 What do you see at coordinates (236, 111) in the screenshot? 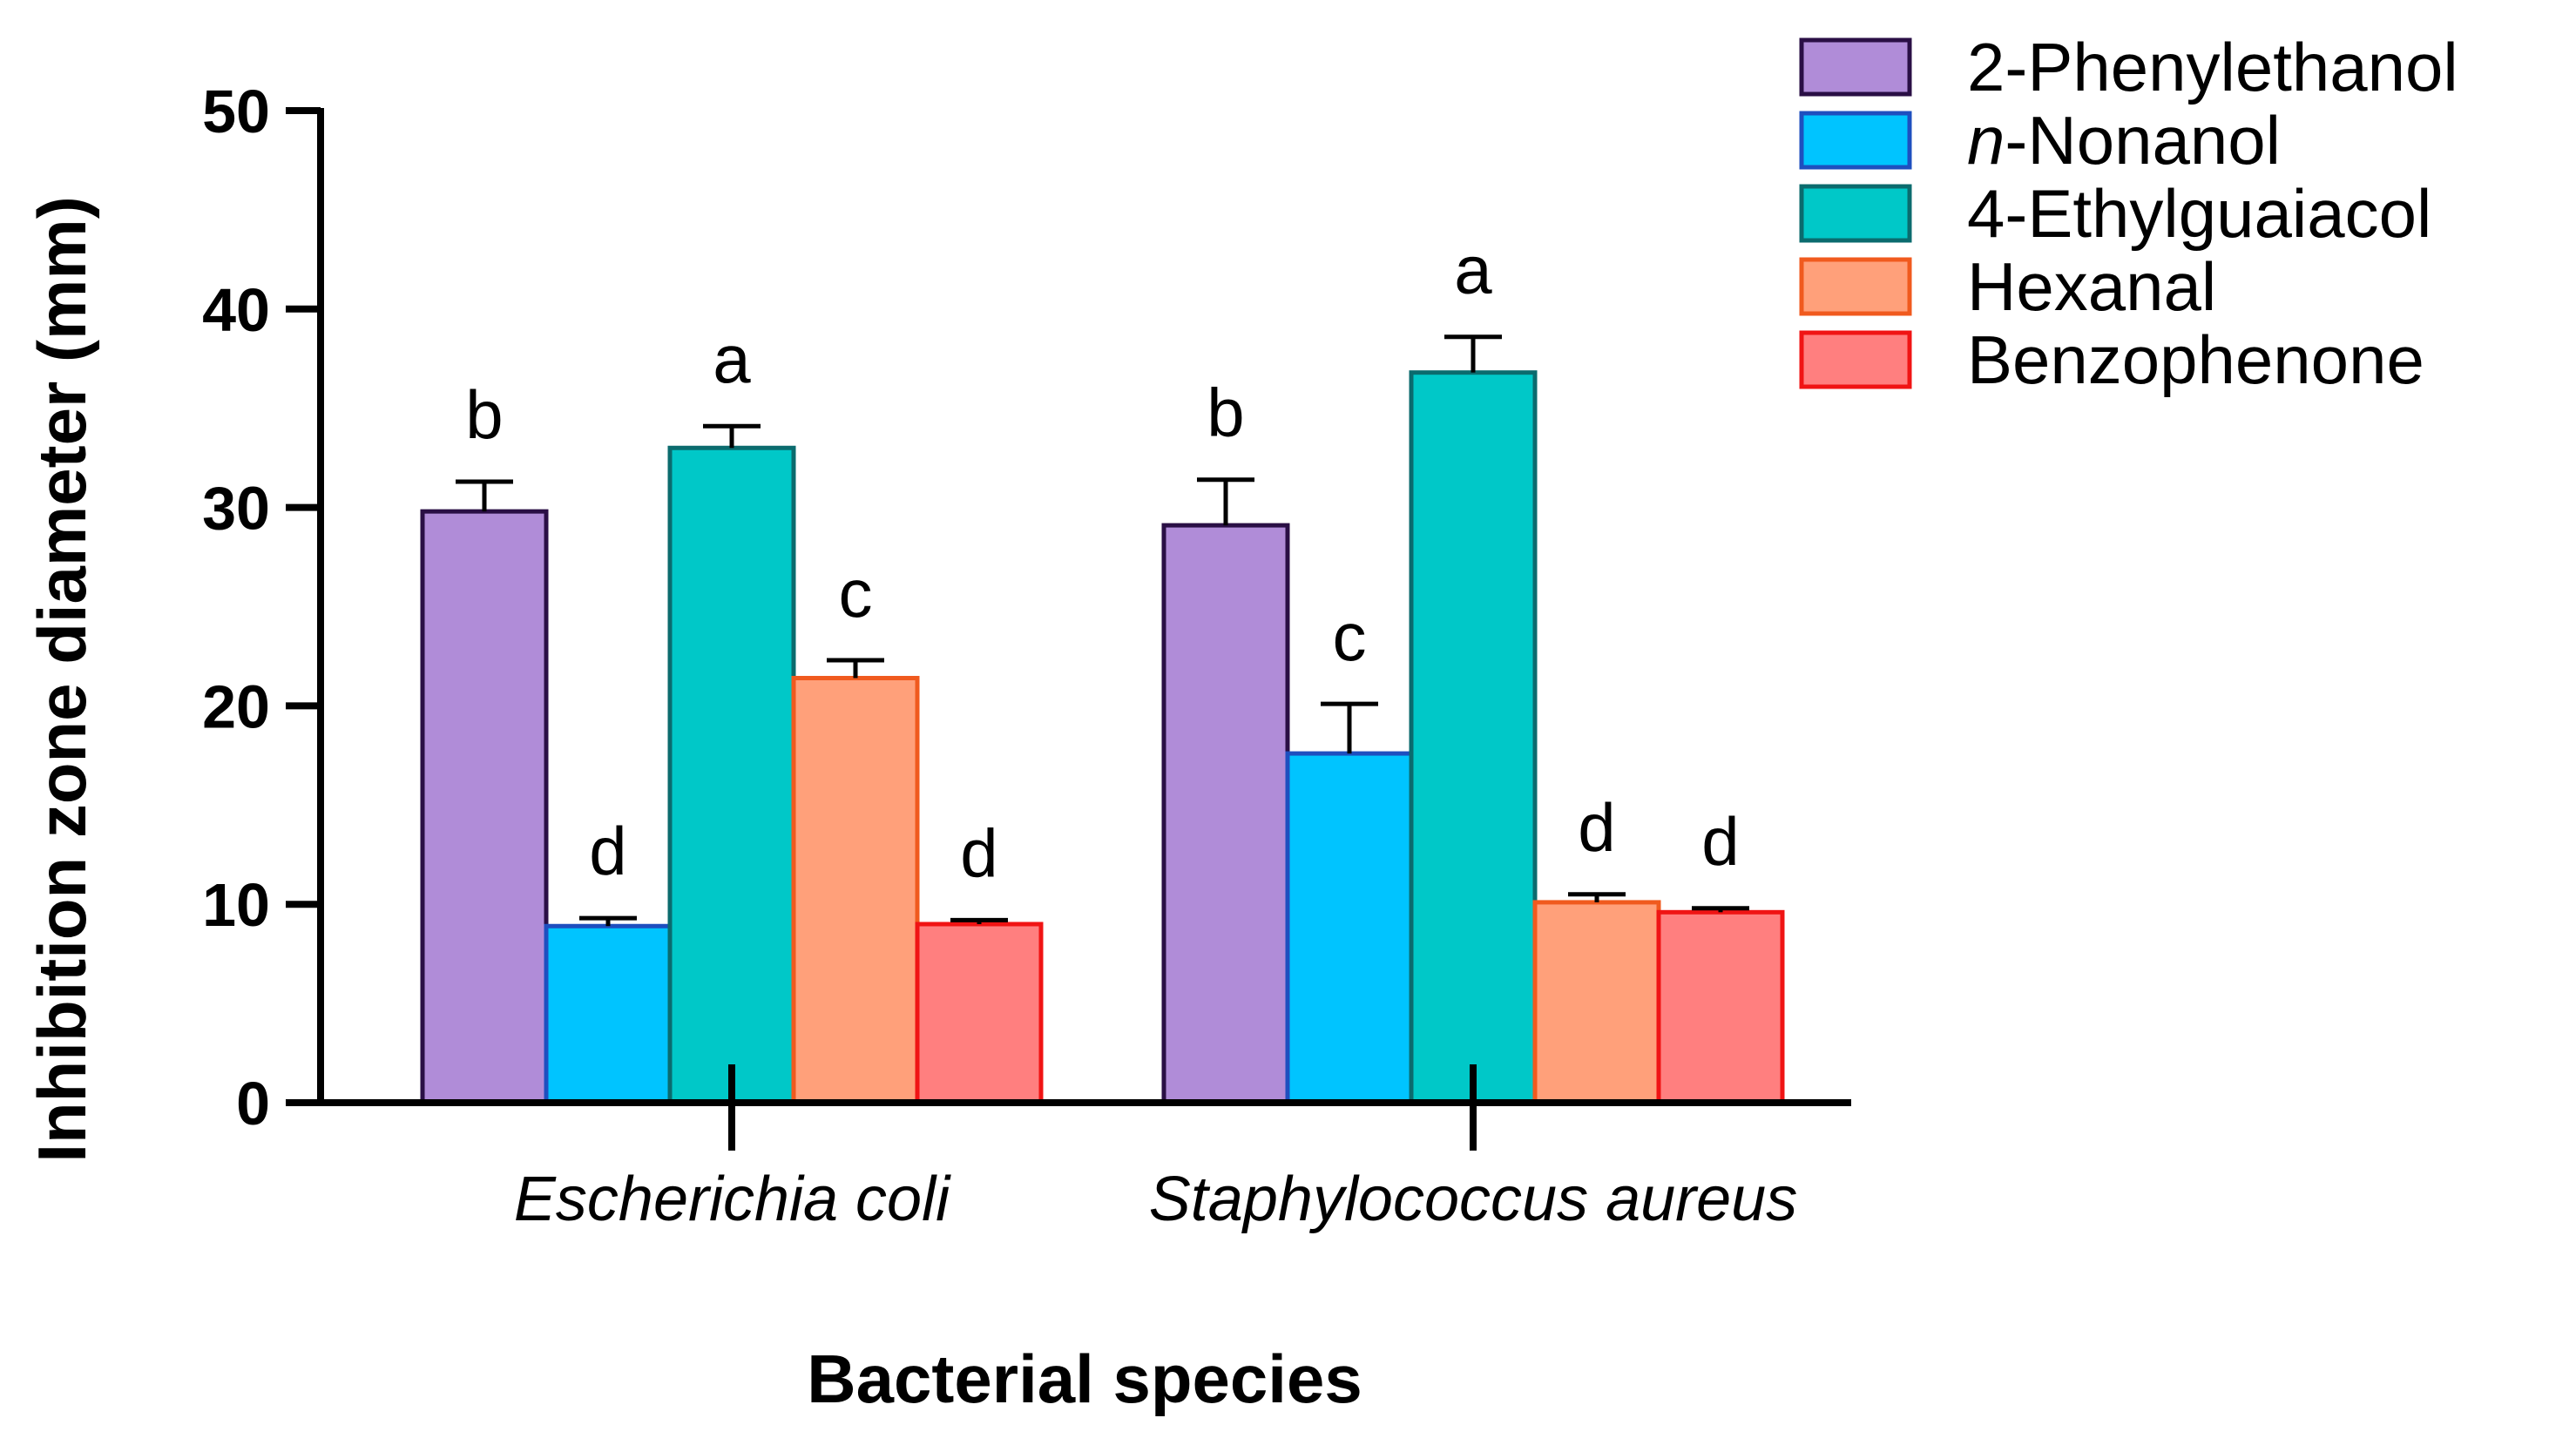
I see `y-tick-label-5: 50` at bounding box center [236, 111].